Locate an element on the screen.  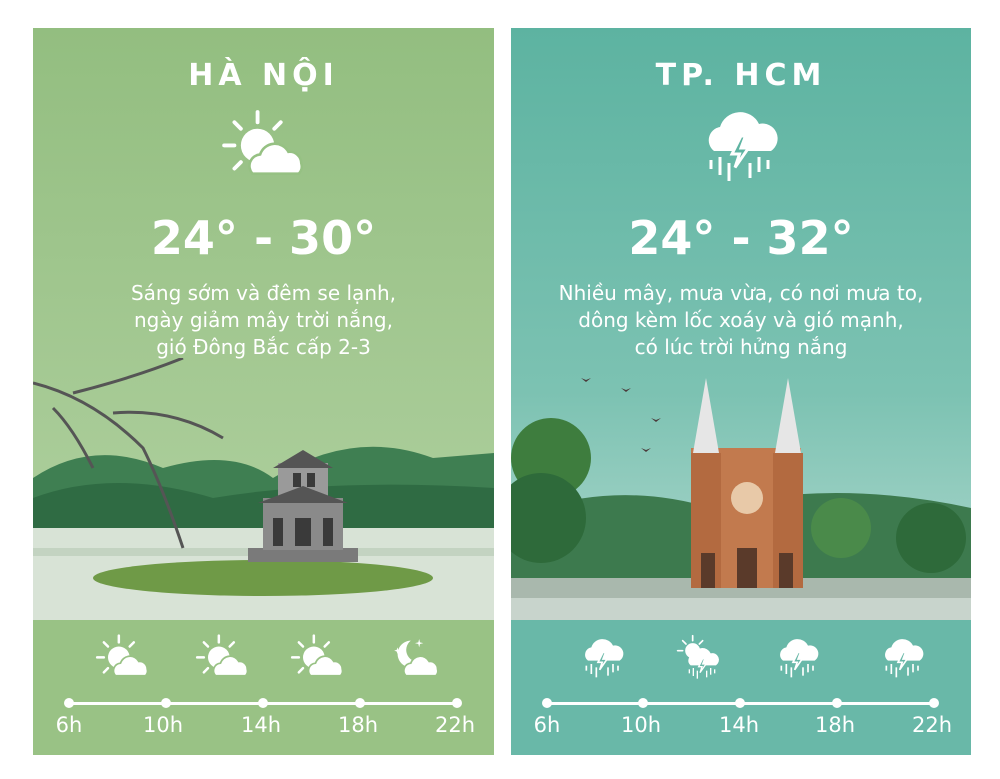
city-title: HÀ NỘI is located at coordinates (263, 75).